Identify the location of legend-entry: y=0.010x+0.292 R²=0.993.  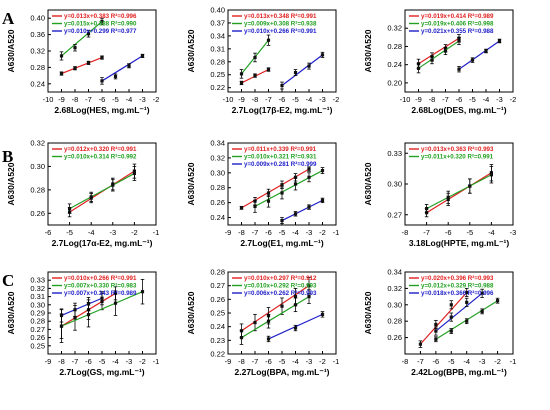
(280, 286).